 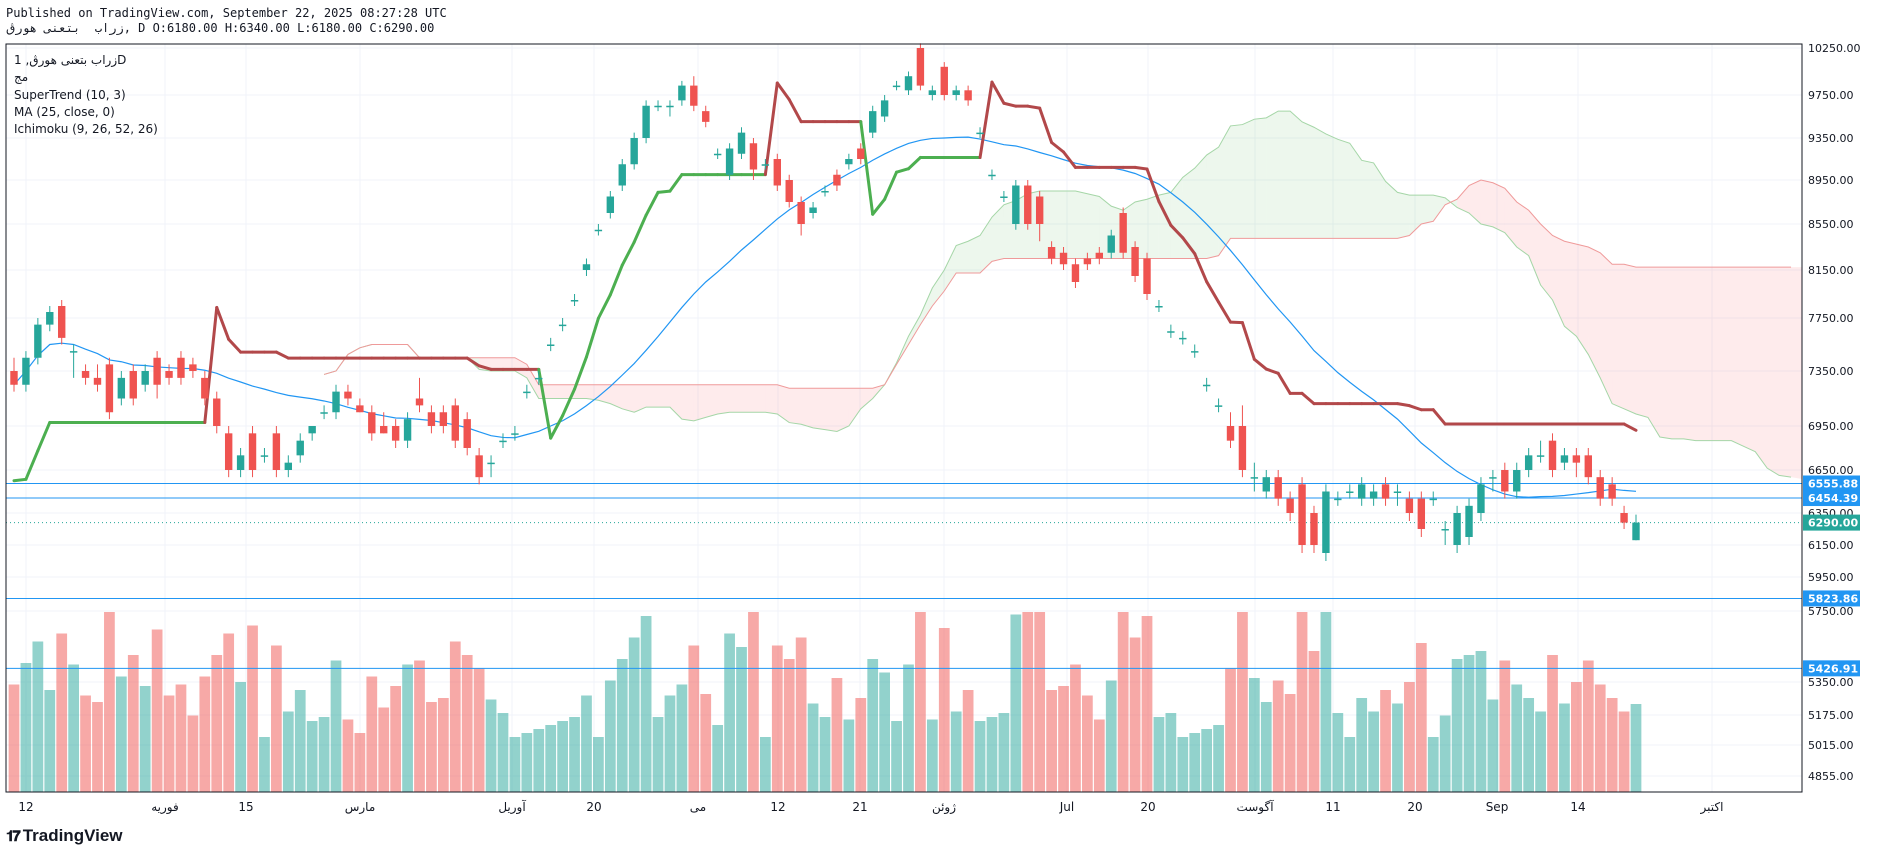 What do you see at coordinates (64, 112) in the screenshot?
I see `legend-ma: MA (25, close, 0)` at bounding box center [64, 112].